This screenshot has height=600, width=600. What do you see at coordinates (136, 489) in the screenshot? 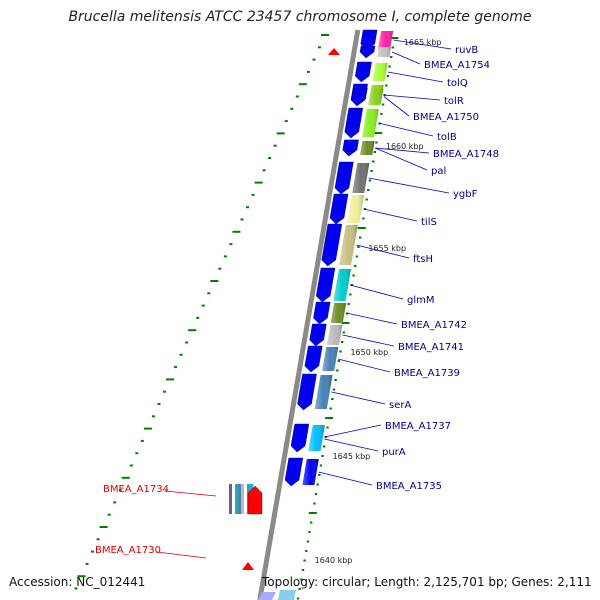
I see `gene-label: BMEA_A1734` at bounding box center [136, 489].